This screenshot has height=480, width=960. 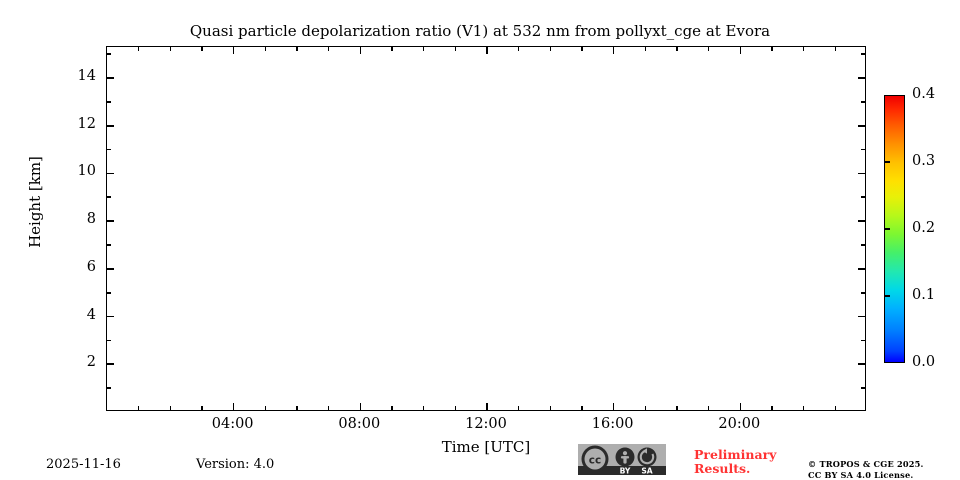 I want to click on x-axis-tick-label: 12:00, so click(x=486, y=424).